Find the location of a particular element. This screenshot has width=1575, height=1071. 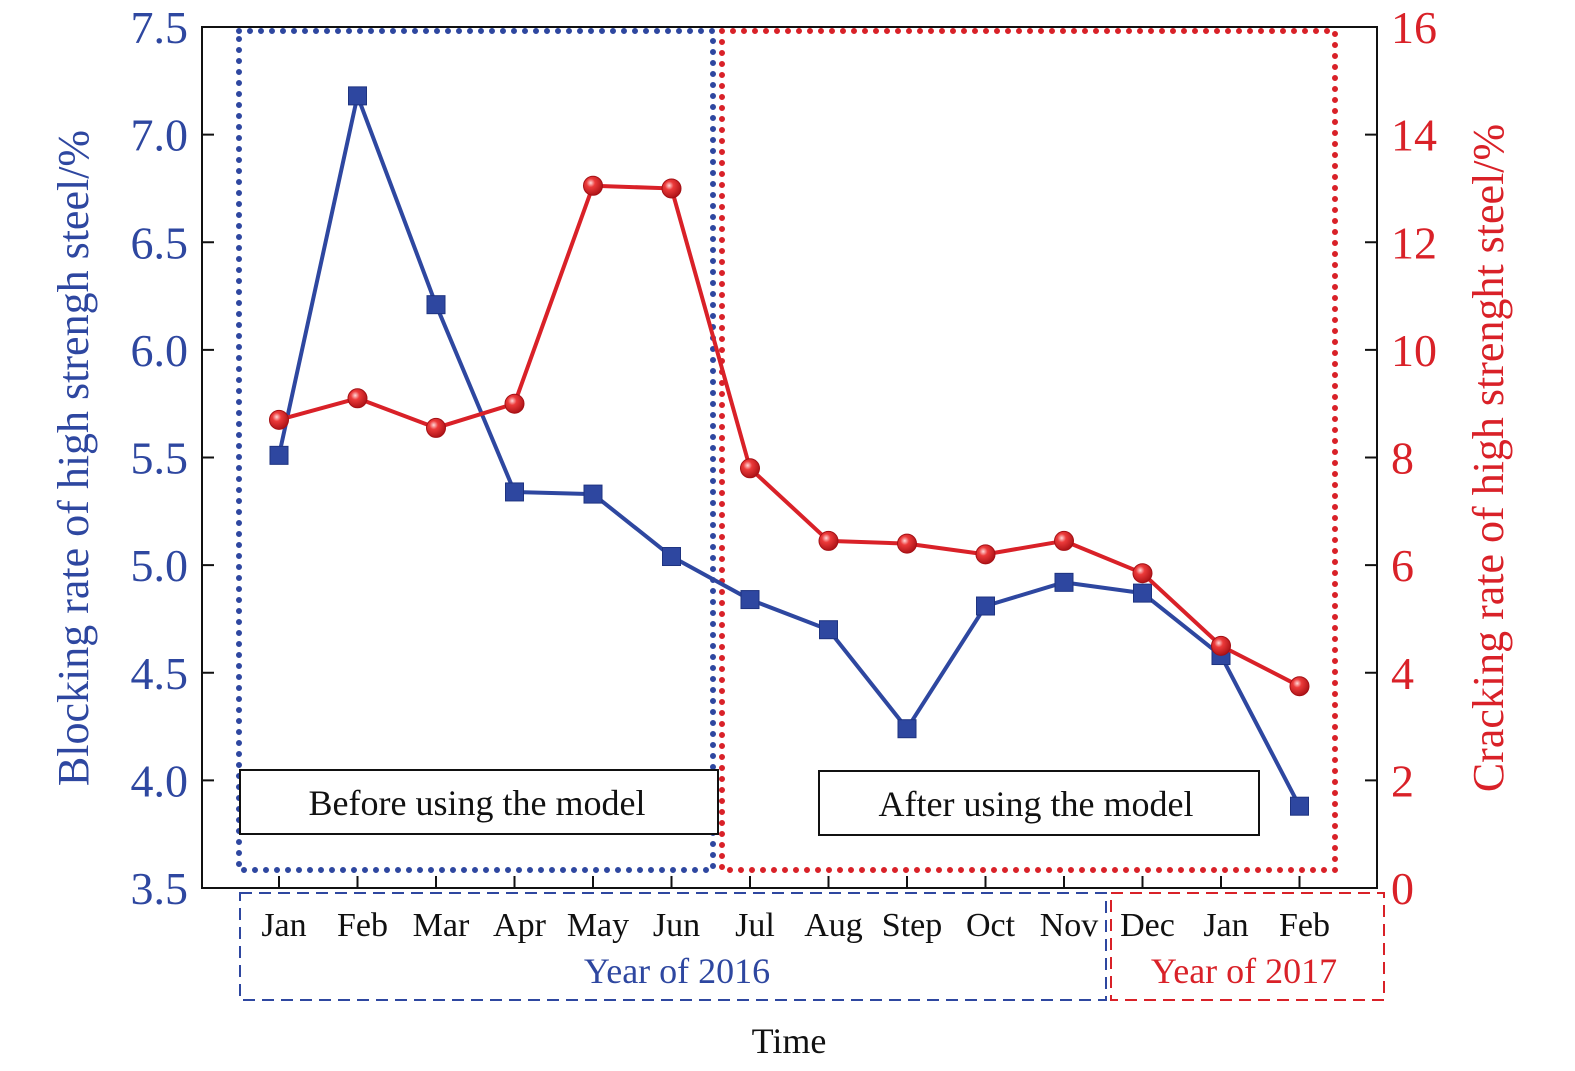

left-axis-title: Blocking rate of high strengh steel/% is located at coordinates (73, 458).